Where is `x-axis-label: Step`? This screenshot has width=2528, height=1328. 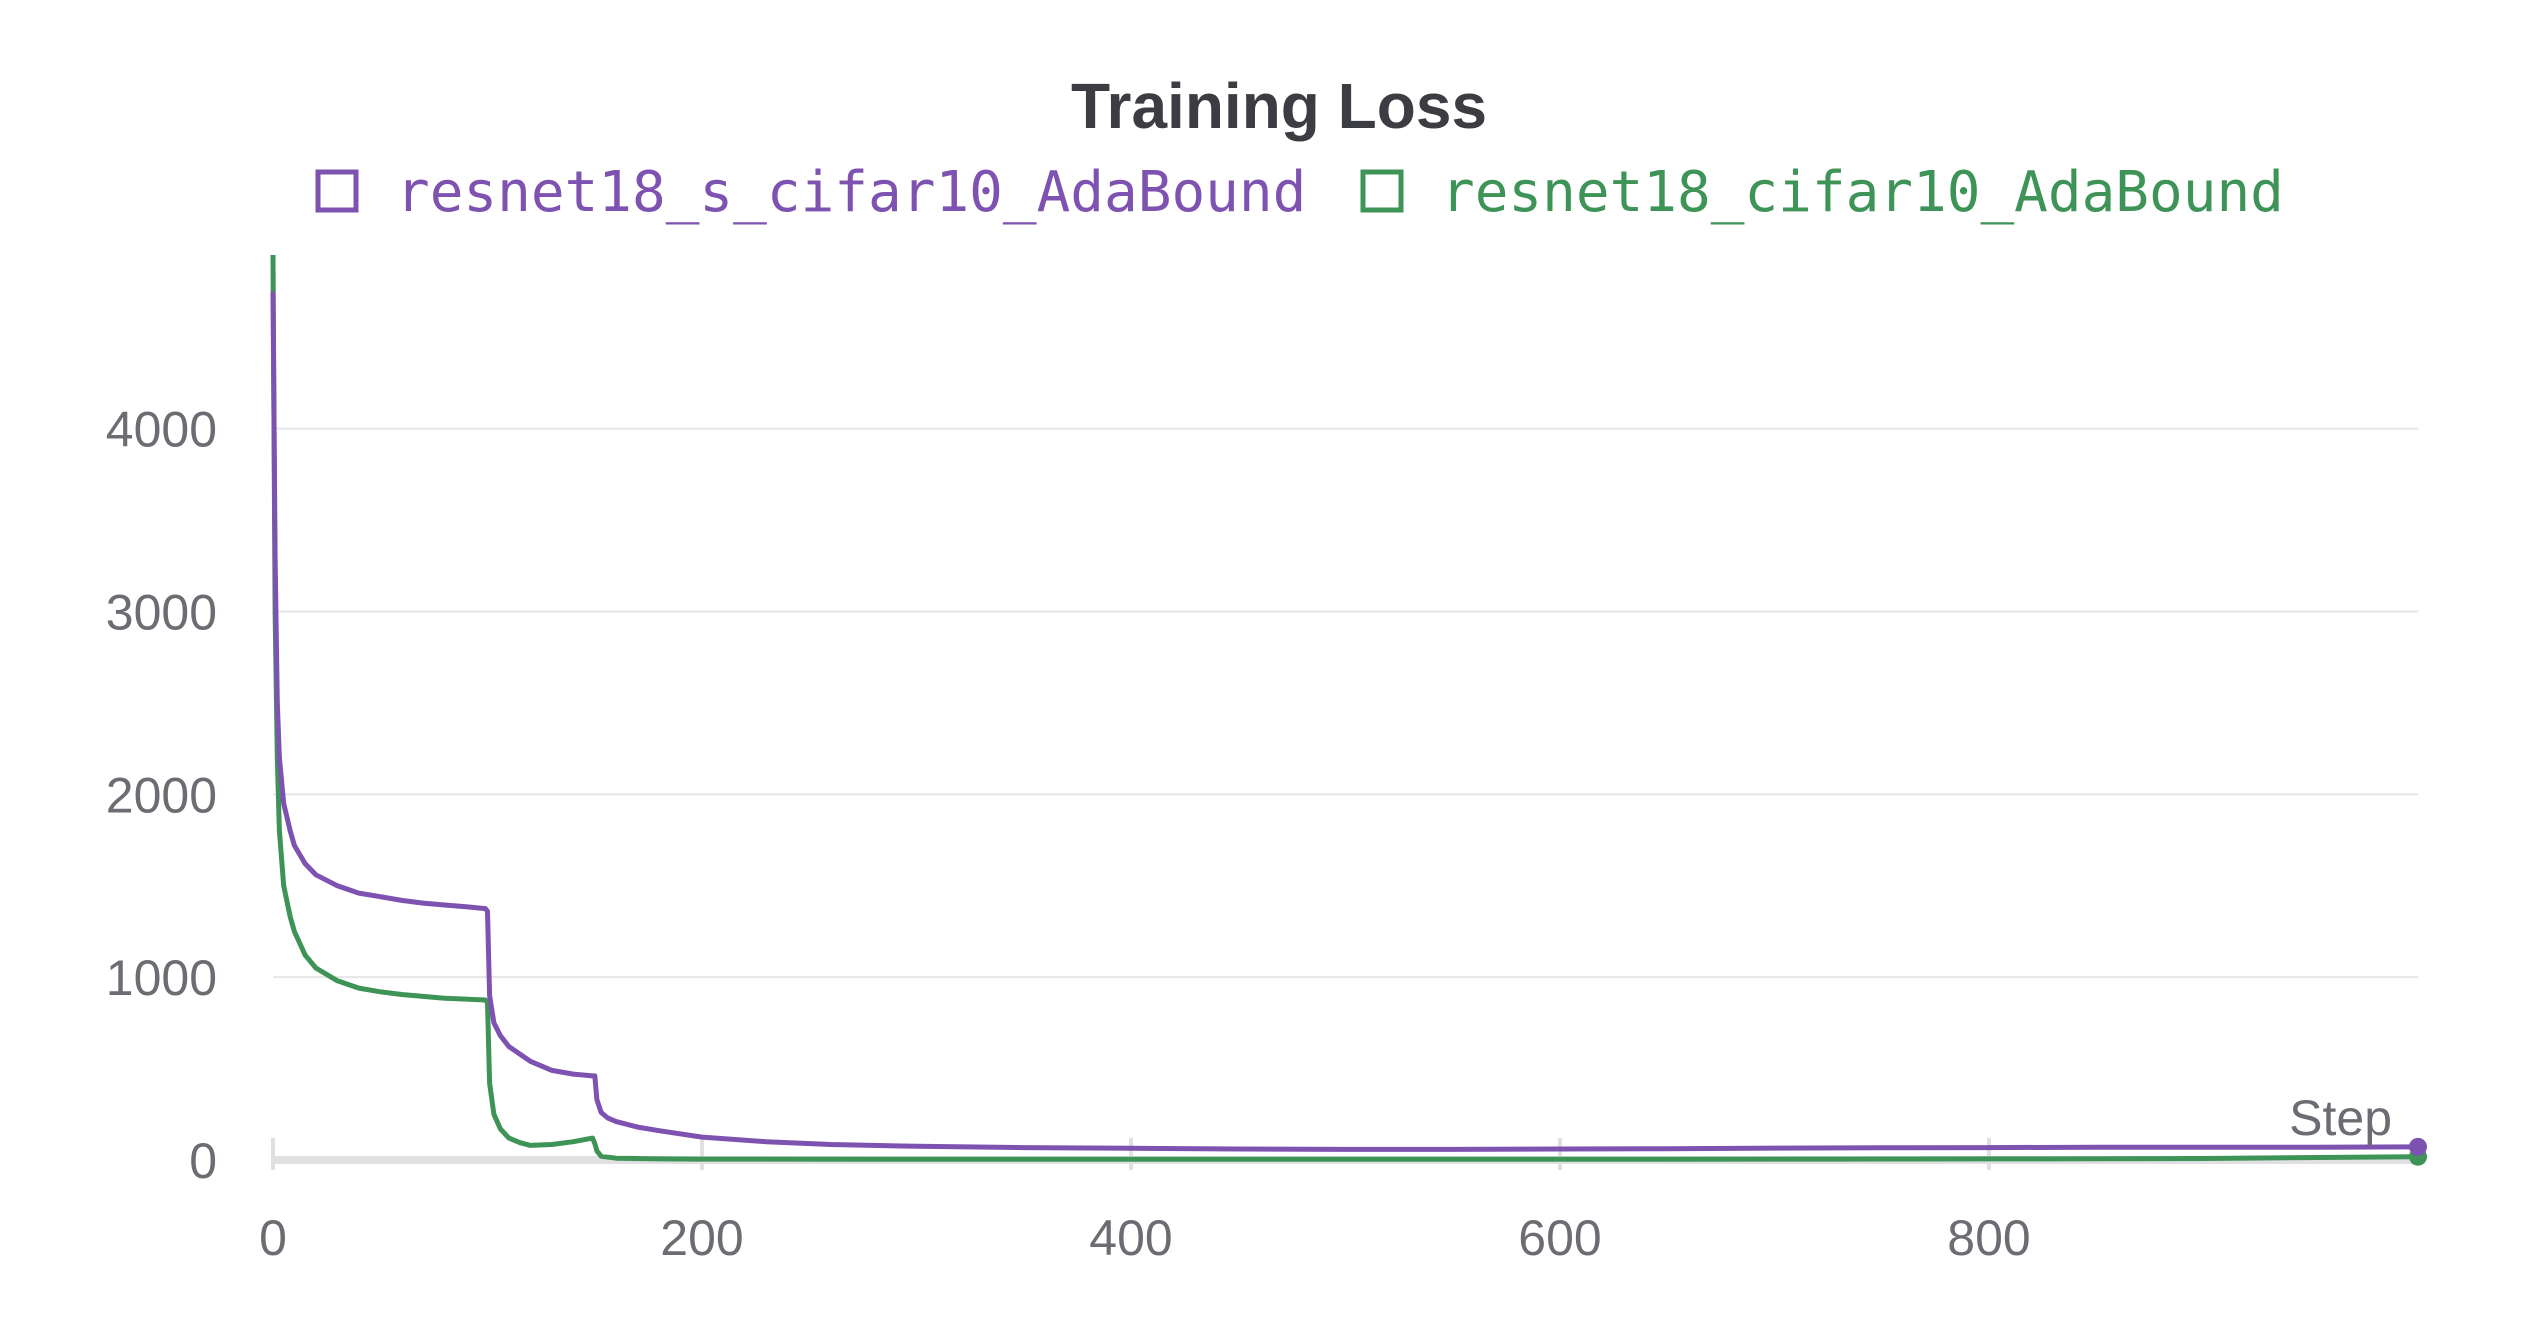 x-axis-label: Step is located at coordinates (2340, 1118).